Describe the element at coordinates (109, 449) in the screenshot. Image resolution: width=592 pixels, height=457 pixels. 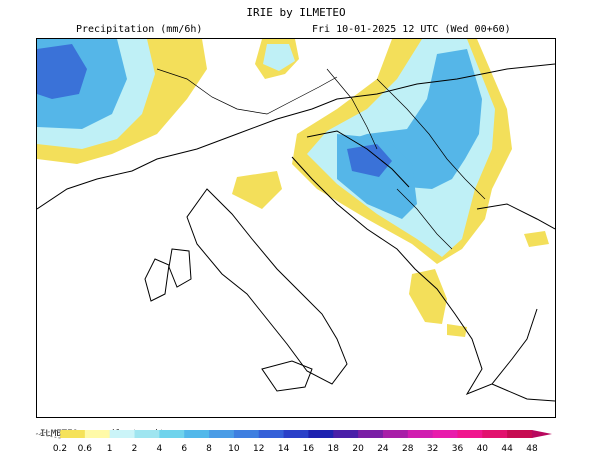
I see `scale-tick-label: 1` at that location.